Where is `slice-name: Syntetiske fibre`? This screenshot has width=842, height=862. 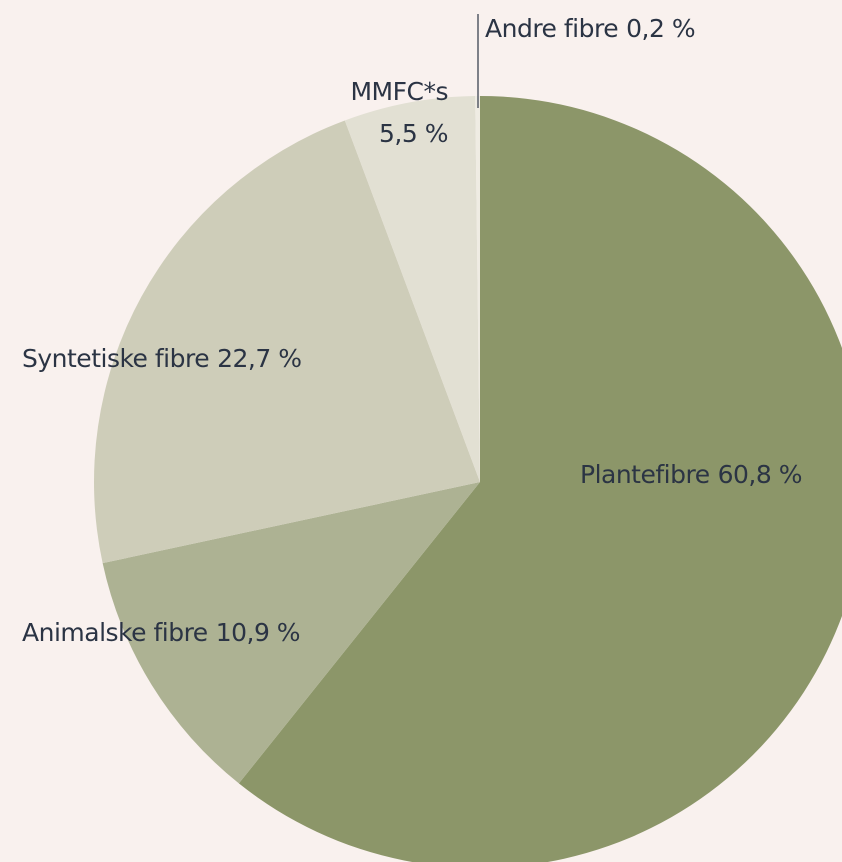 slice-name: Syntetiske fibre is located at coordinates (115, 358).